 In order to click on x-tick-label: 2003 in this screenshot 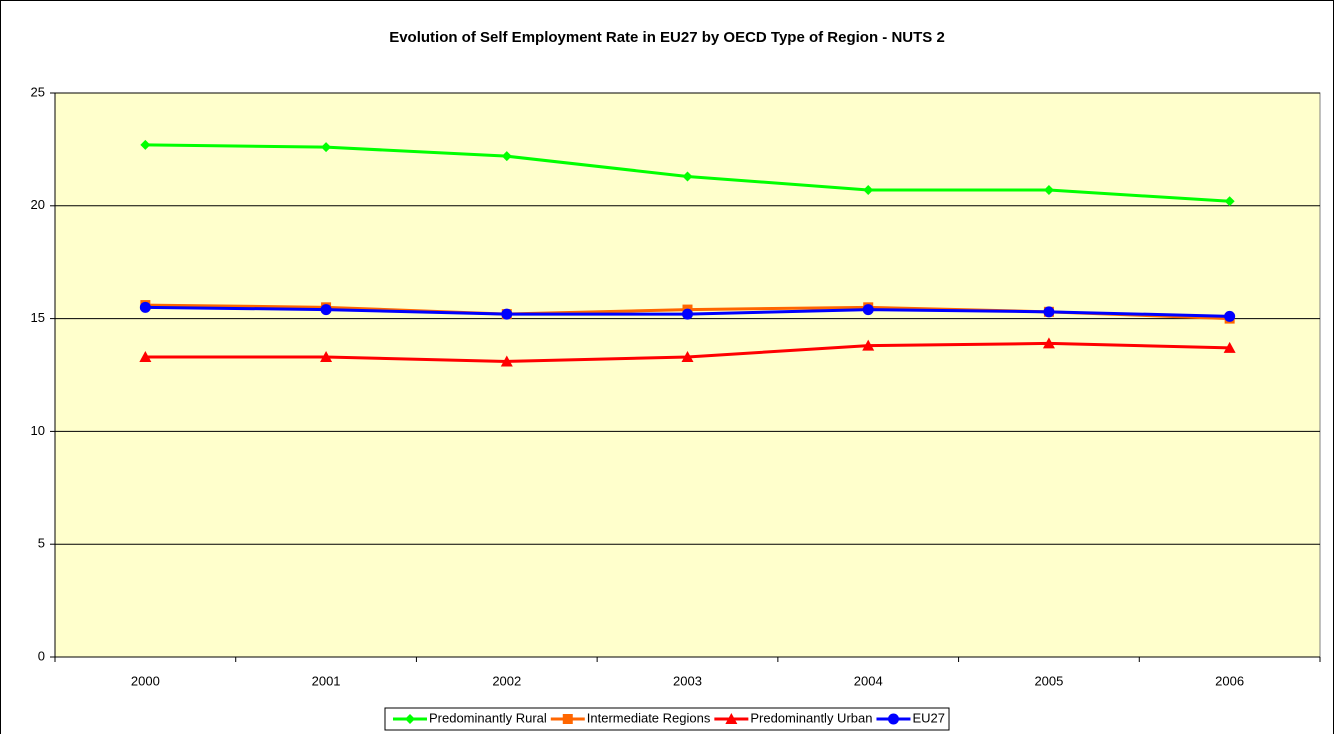, I will do `click(687, 680)`.